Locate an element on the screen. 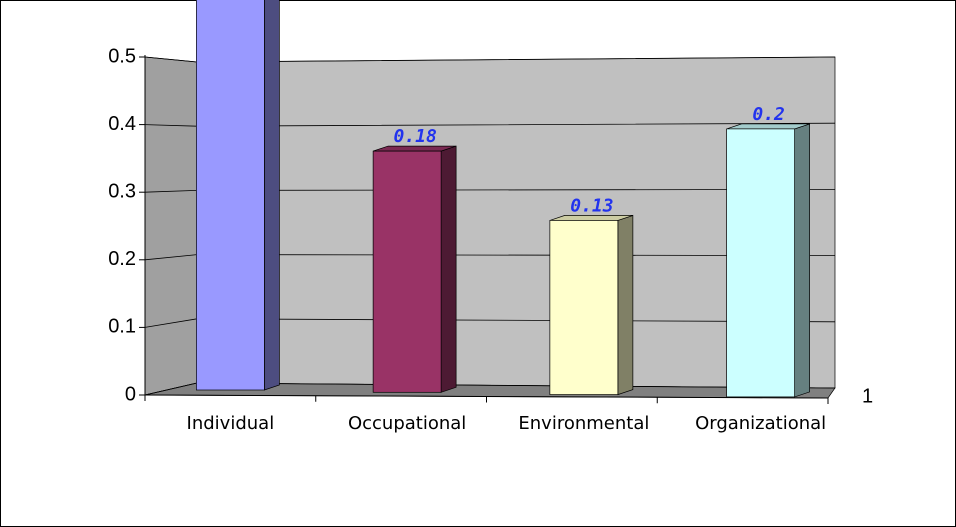 The image size is (956, 527). y-tick-label: 0.1 is located at coordinates (122, 327).